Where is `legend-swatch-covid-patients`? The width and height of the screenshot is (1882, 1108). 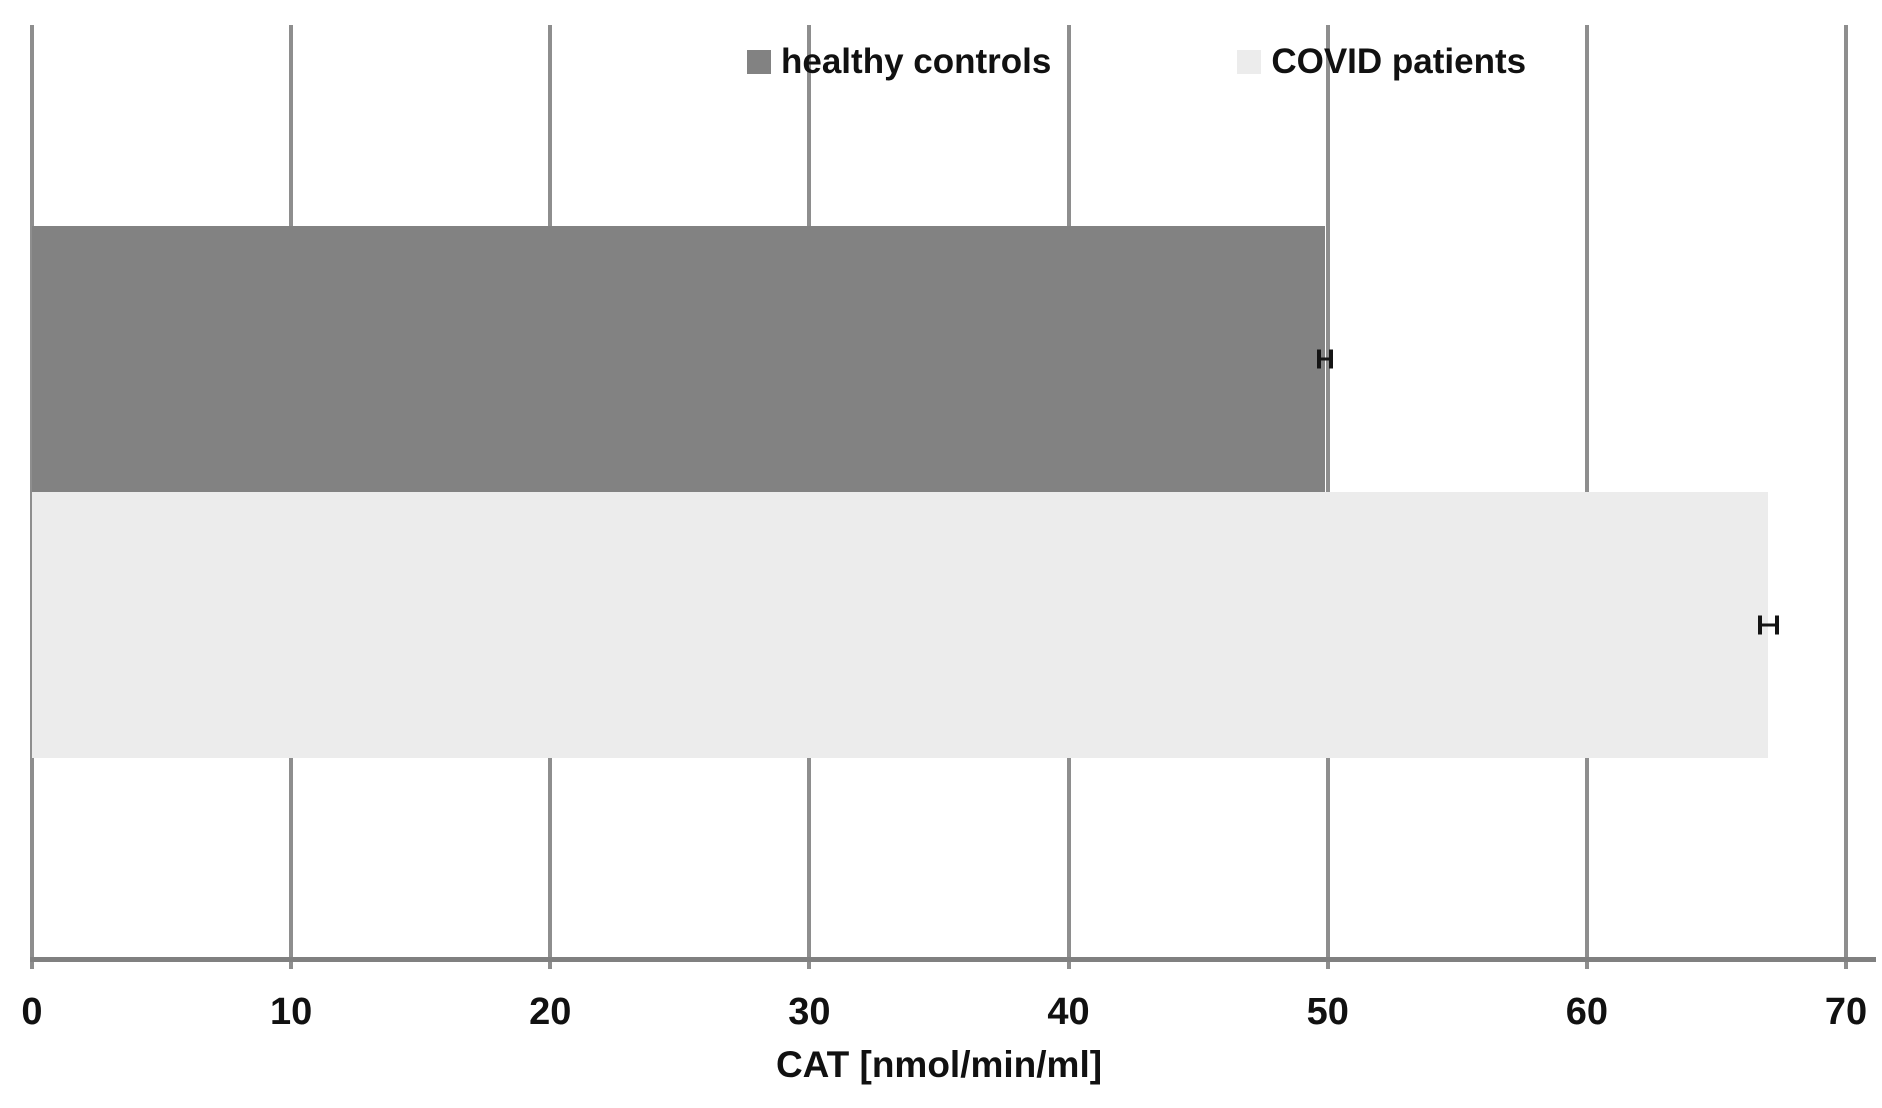
legend-swatch-covid-patients is located at coordinates (1249, 61).